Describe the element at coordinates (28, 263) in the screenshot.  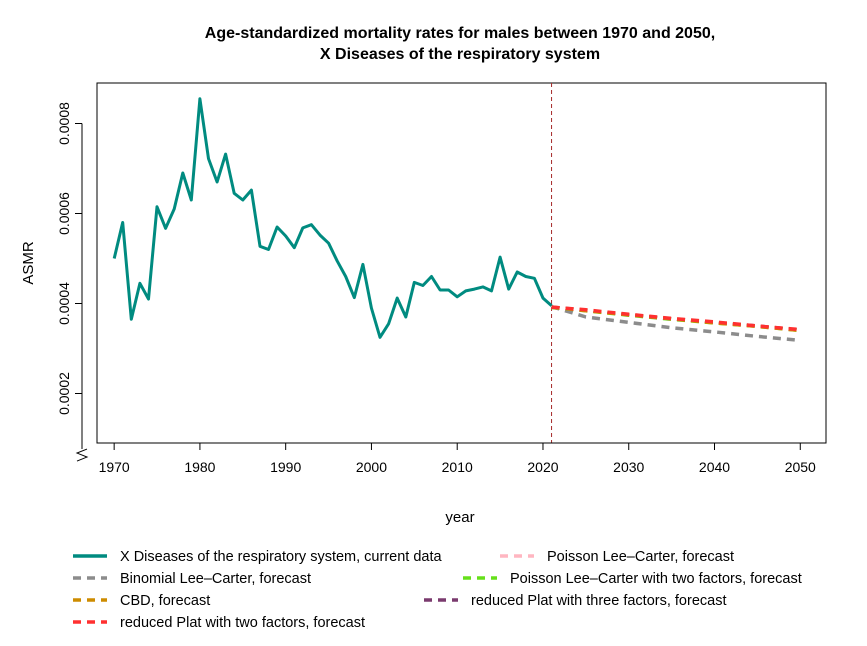
I see `y-axis-label: ASMR` at that location.